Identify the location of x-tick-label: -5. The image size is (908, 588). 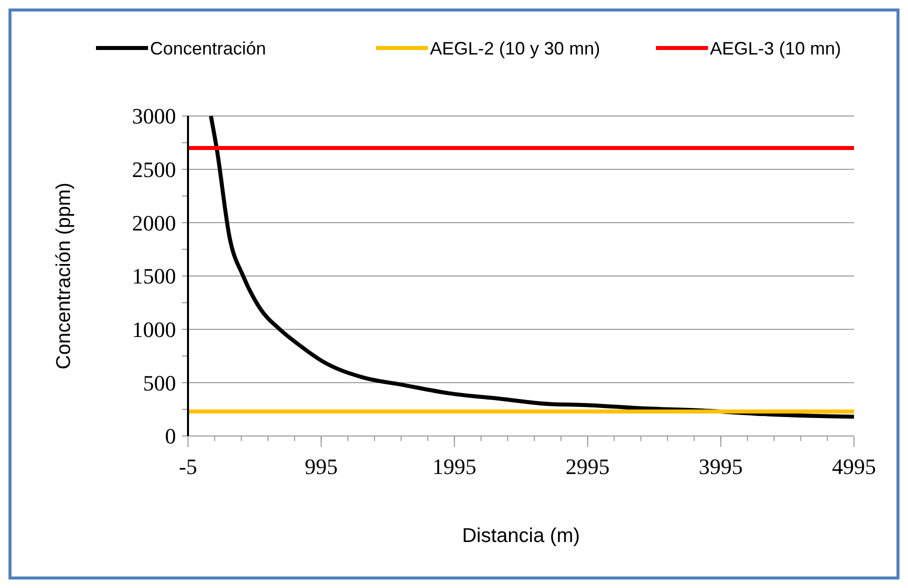
(188, 466).